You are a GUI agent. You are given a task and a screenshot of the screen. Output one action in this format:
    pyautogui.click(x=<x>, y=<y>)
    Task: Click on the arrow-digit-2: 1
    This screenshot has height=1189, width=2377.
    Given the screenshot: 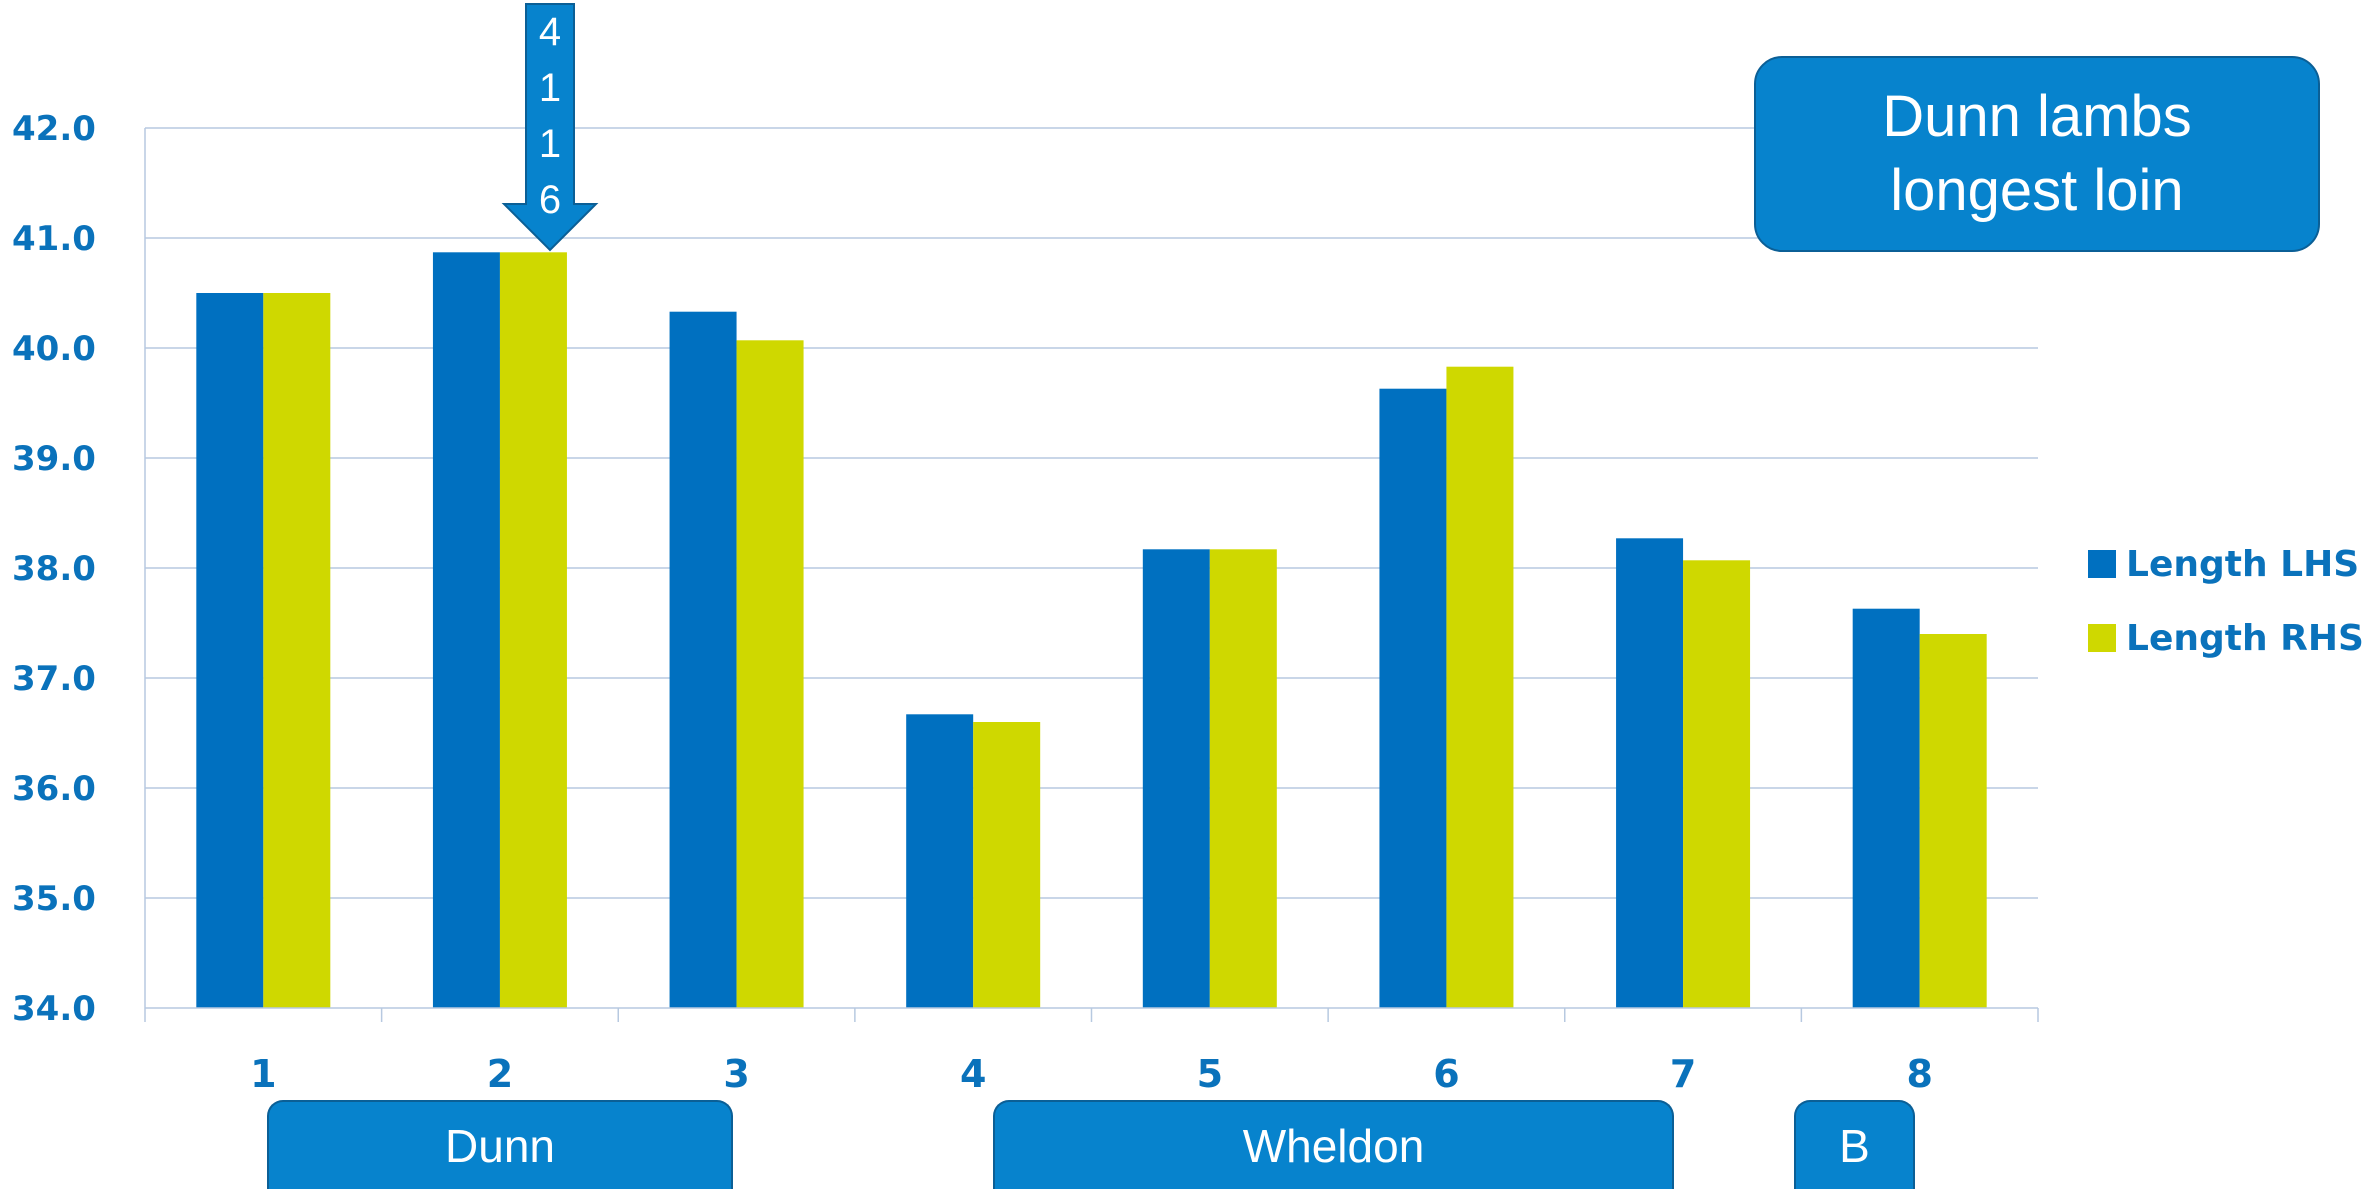 What is the action you would take?
    pyautogui.click(x=550, y=88)
    